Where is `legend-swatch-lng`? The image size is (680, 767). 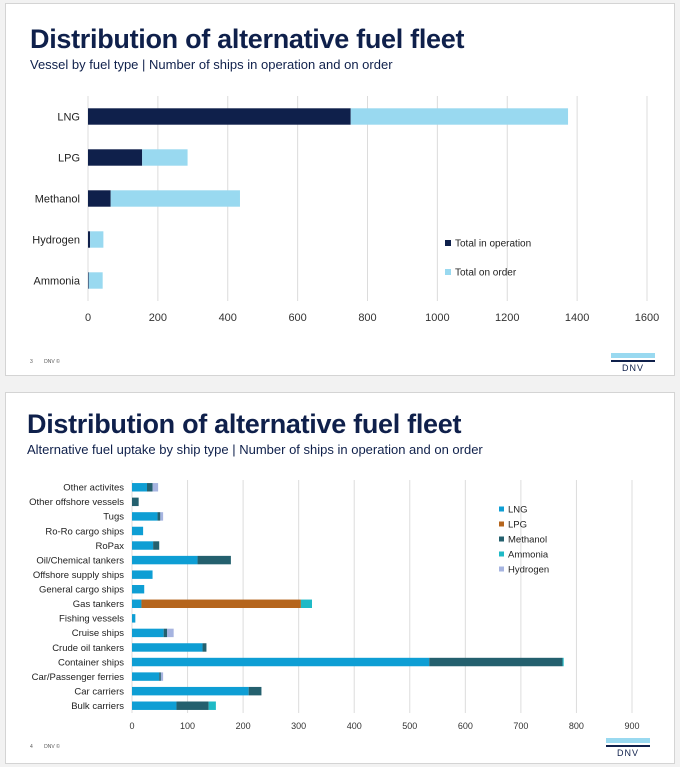 legend-swatch-lng is located at coordinates (501, 509).